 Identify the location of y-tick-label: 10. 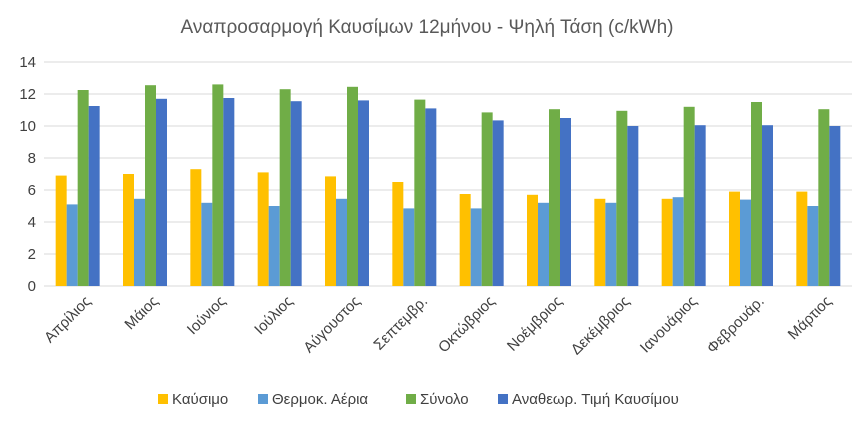
(27, 126).